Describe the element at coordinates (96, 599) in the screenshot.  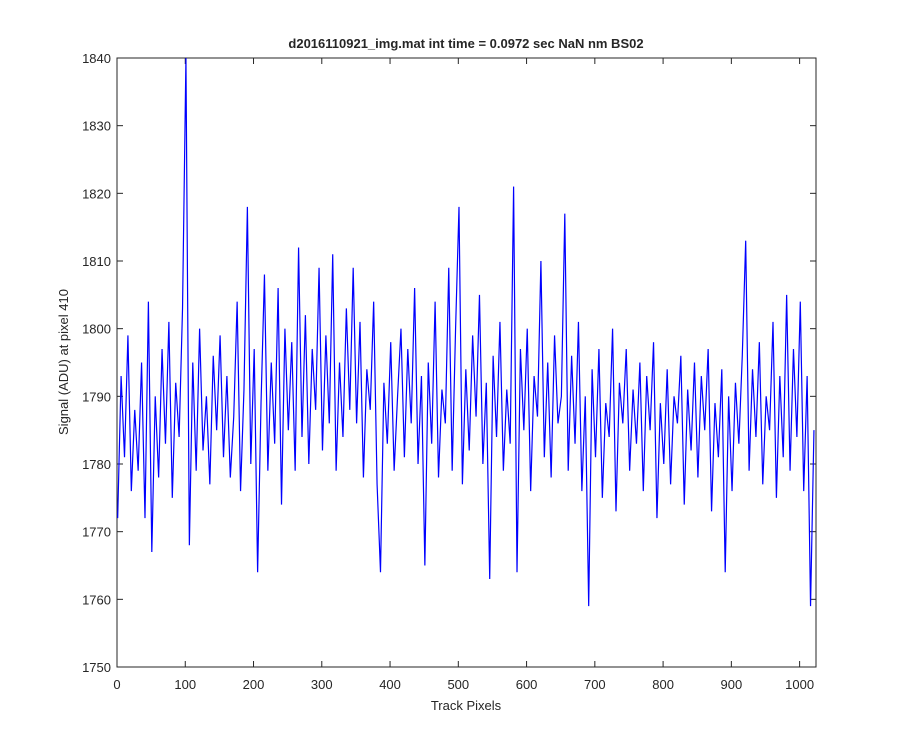
I see `y-tick-label: 1760` at that location.